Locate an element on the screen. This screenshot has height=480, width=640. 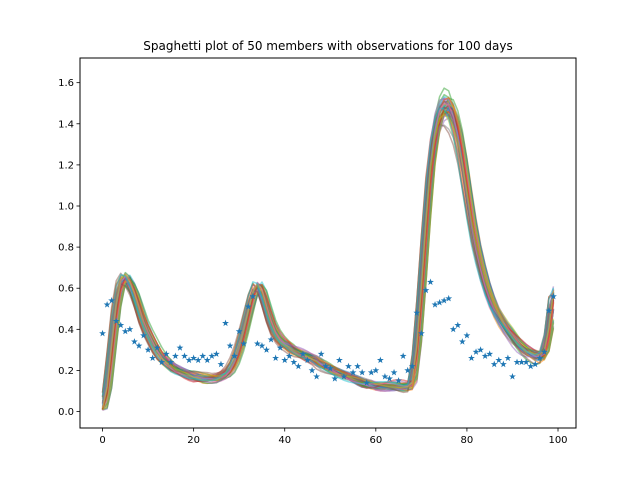
y-tick-label: 0.8 is located at coordinates (66, 248).